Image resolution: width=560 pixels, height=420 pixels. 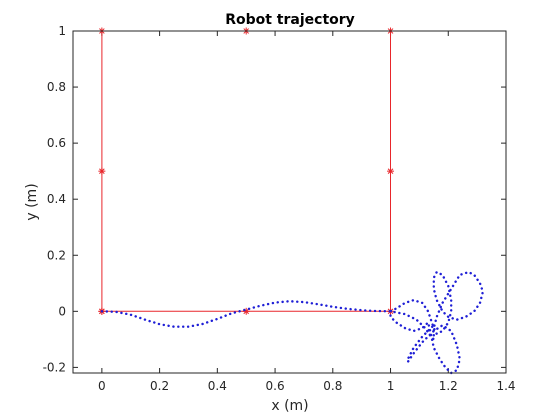 What do you see at coordinates (32, 201) in the screenshot?
I see `y-axis-label: y (m)` at bounding box center [32, 201].